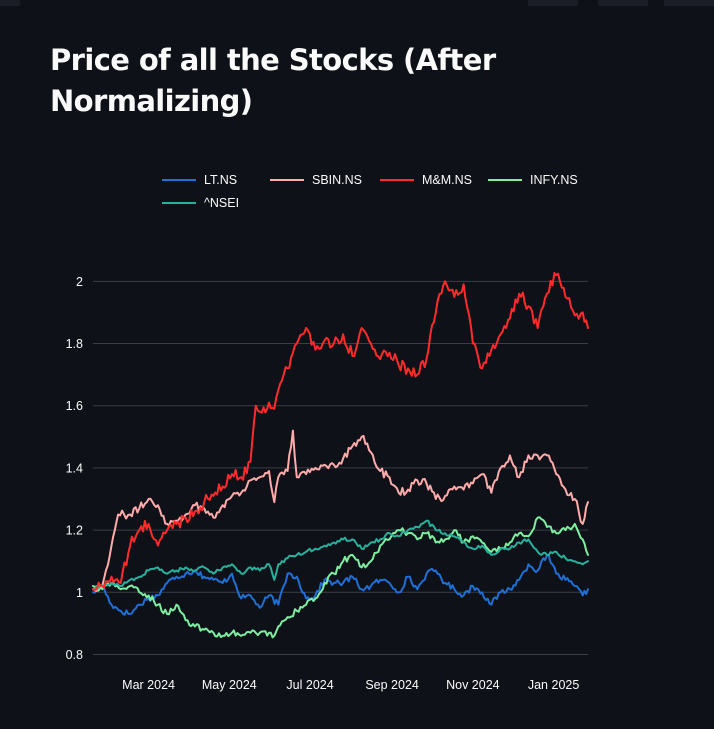  I want to click on legend-label-infy-ns: INFY.NS, so click(554, 180).